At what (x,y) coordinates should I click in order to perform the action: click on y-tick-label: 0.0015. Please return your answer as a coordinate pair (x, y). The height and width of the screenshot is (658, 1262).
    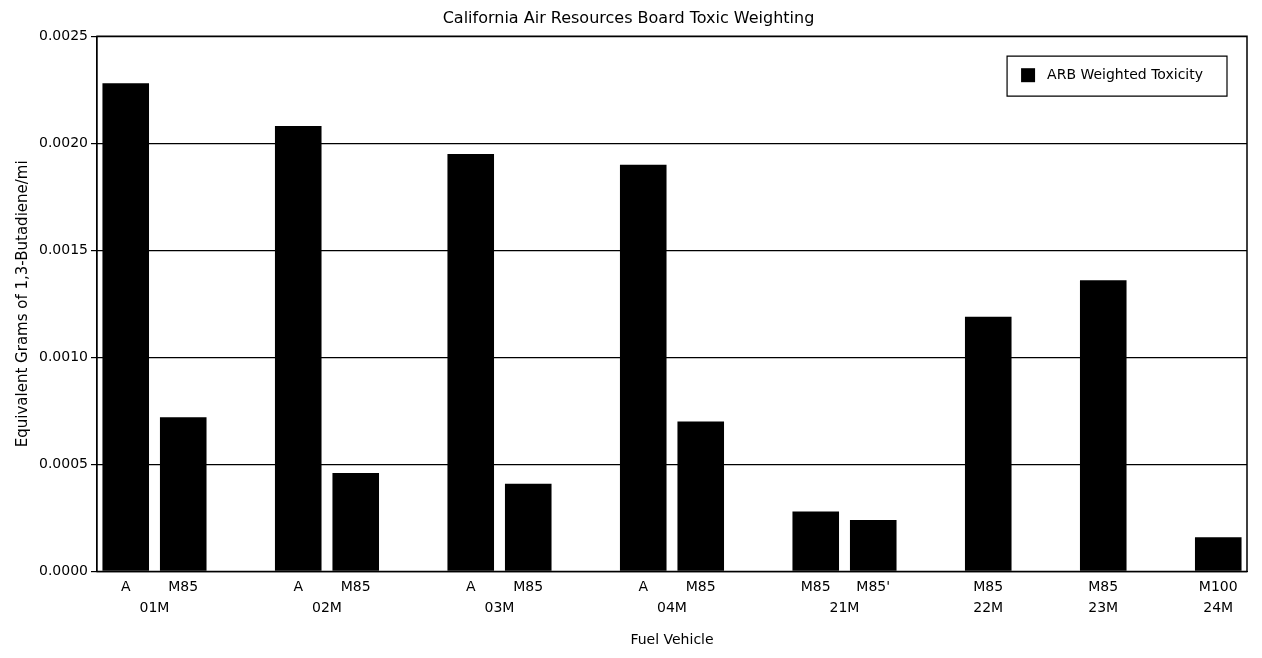
    Looking at the image, I should click on (63, 248).